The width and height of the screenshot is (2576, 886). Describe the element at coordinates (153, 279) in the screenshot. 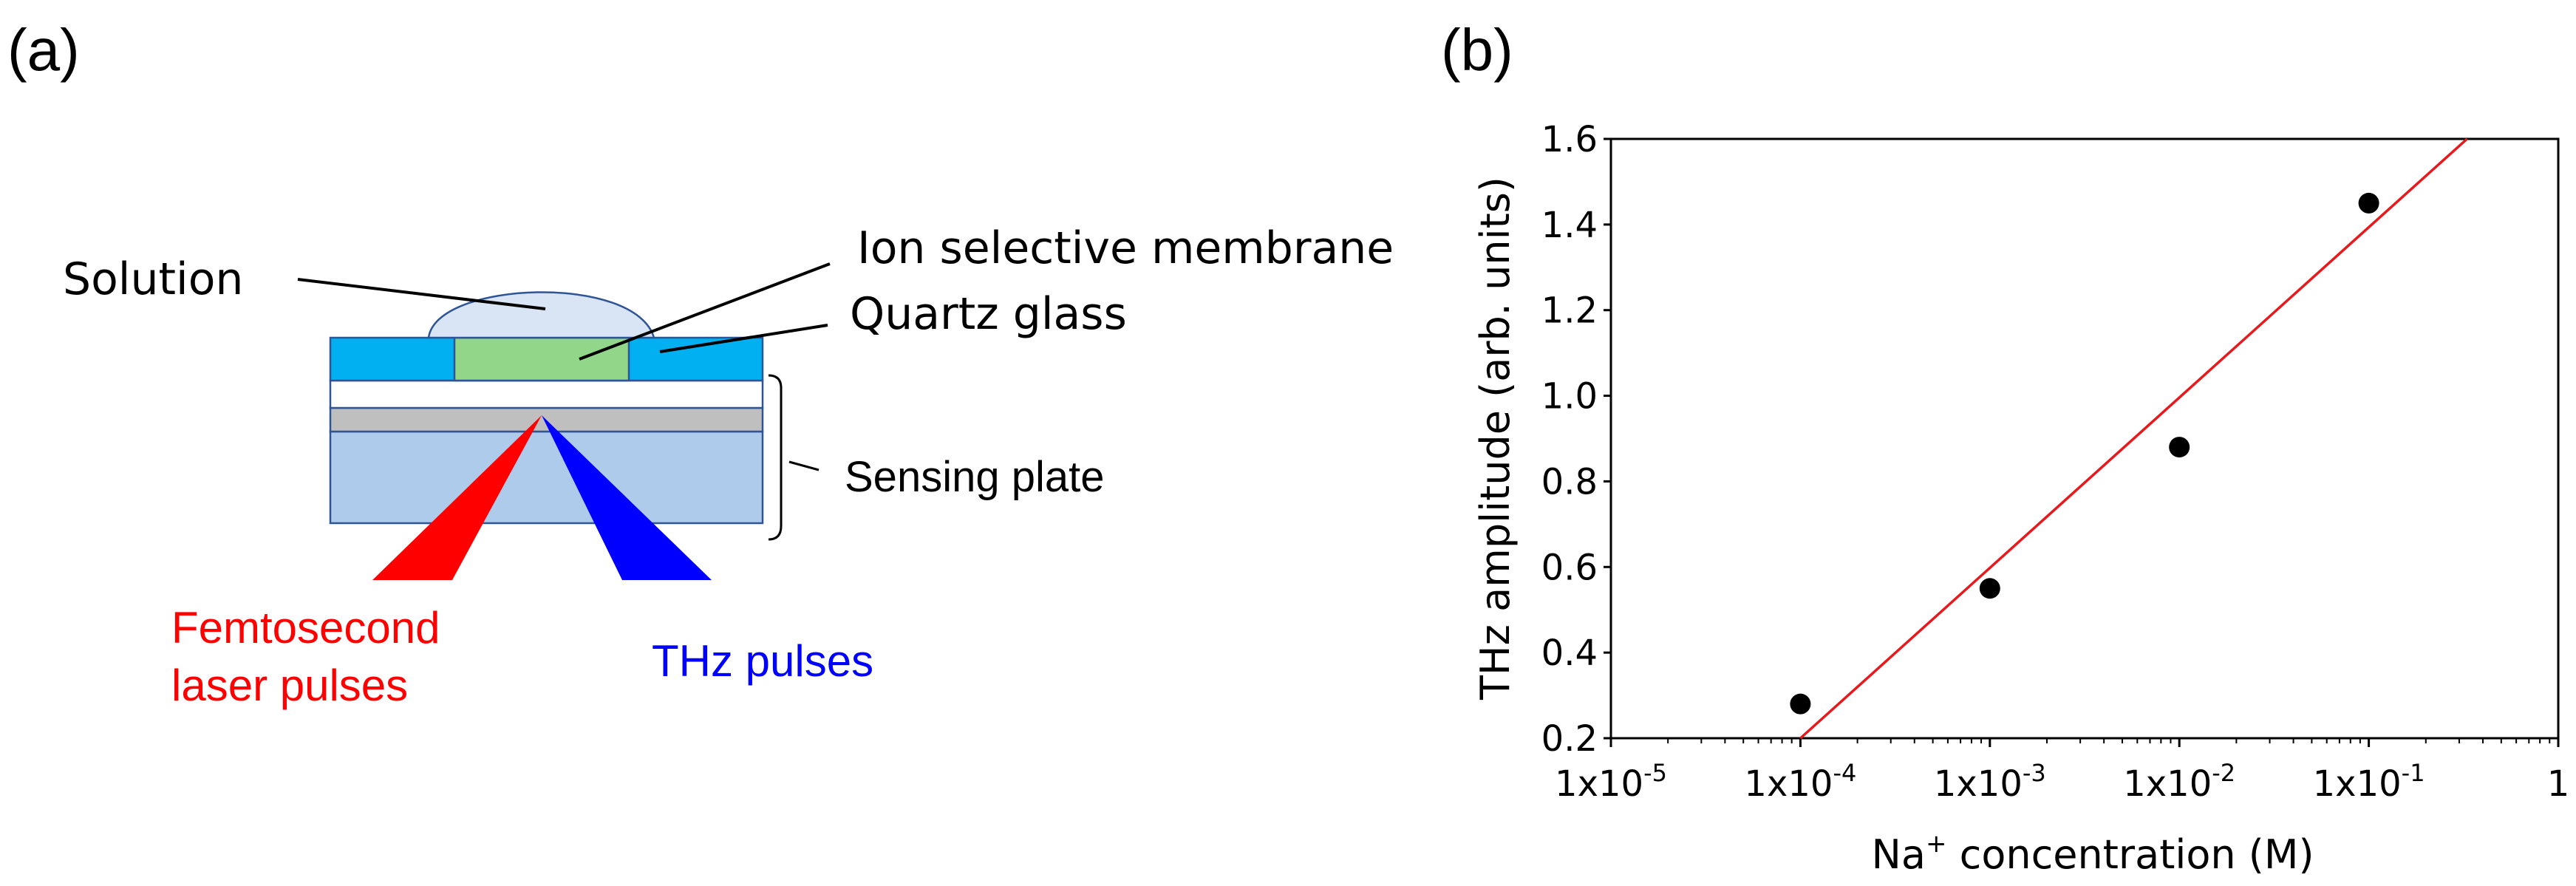

I see `solution-label: Solution` at that location.